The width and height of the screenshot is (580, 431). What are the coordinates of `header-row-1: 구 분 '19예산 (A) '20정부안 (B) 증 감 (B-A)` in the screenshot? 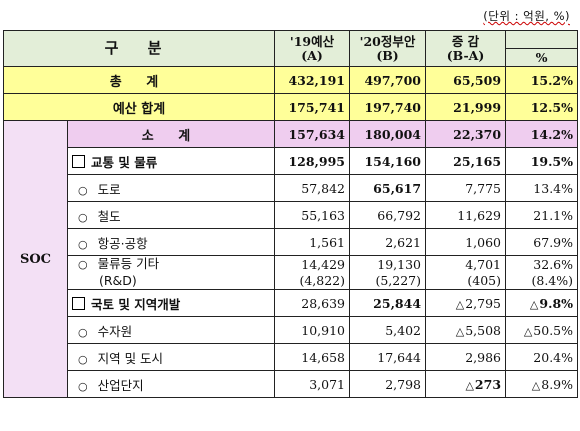 It's located at (290, 48).